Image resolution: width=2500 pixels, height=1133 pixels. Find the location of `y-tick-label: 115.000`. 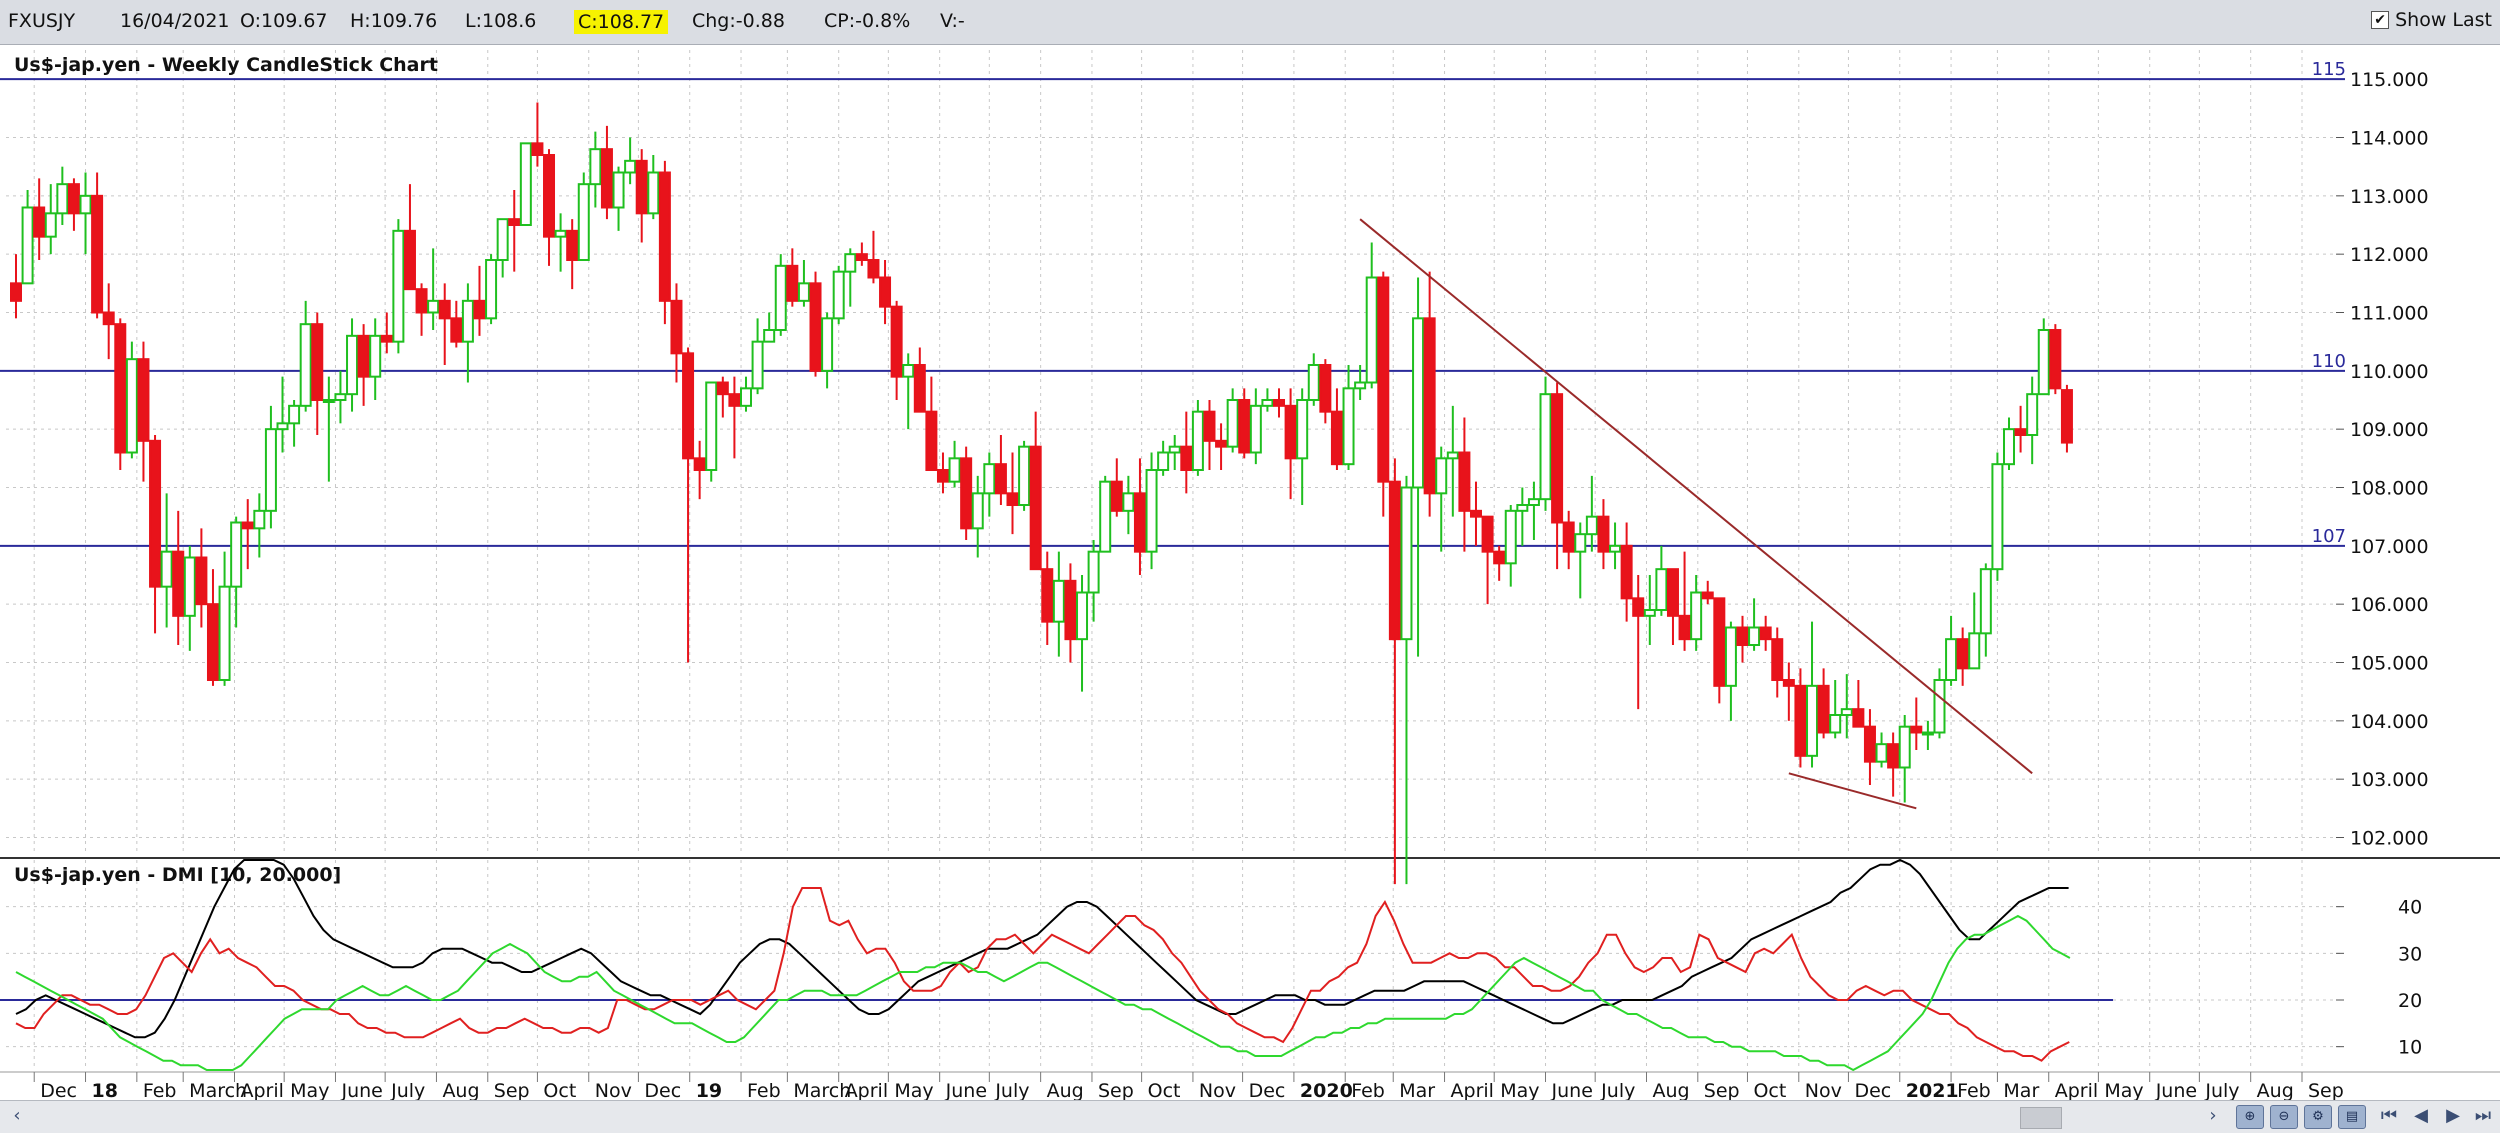

y-tick-label: 115.000 is located at coordinates (2389, 80).